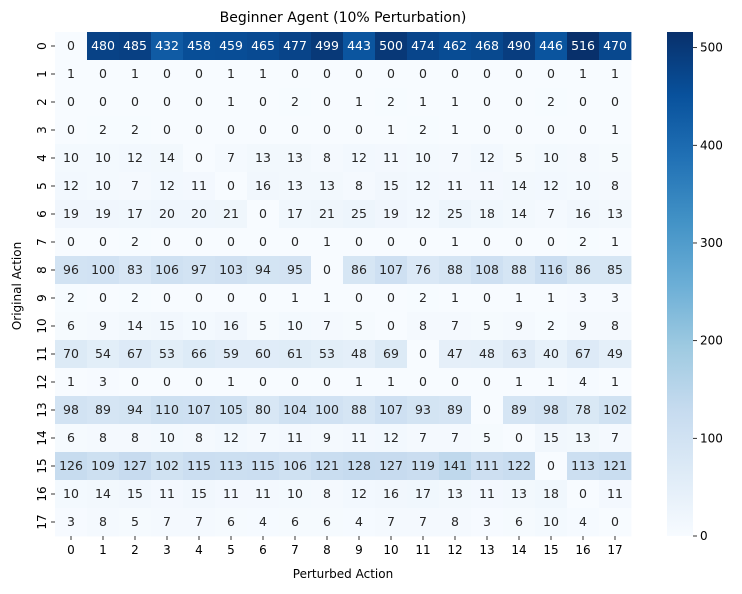 This screenshot has height=594, width=742. I want to click on cell-value-label: 490, so click(519, 45).